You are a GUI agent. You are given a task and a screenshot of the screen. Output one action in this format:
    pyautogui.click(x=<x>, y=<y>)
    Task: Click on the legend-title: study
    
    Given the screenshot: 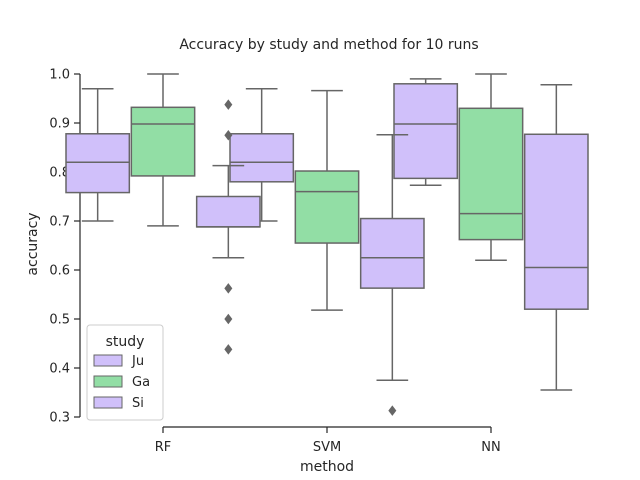 What is the action you would take?
    pyautogui.click(x=125, y=342)
    